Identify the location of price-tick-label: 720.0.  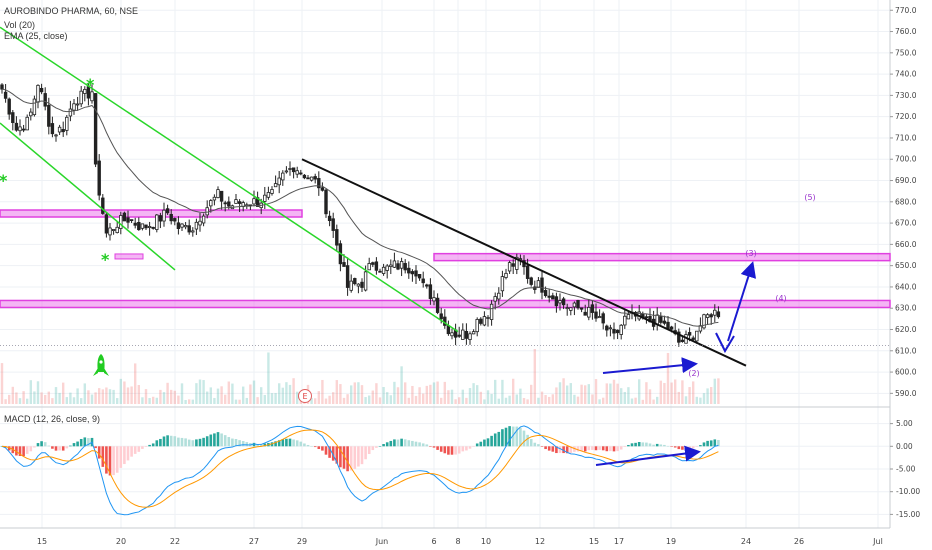
(906, 116).